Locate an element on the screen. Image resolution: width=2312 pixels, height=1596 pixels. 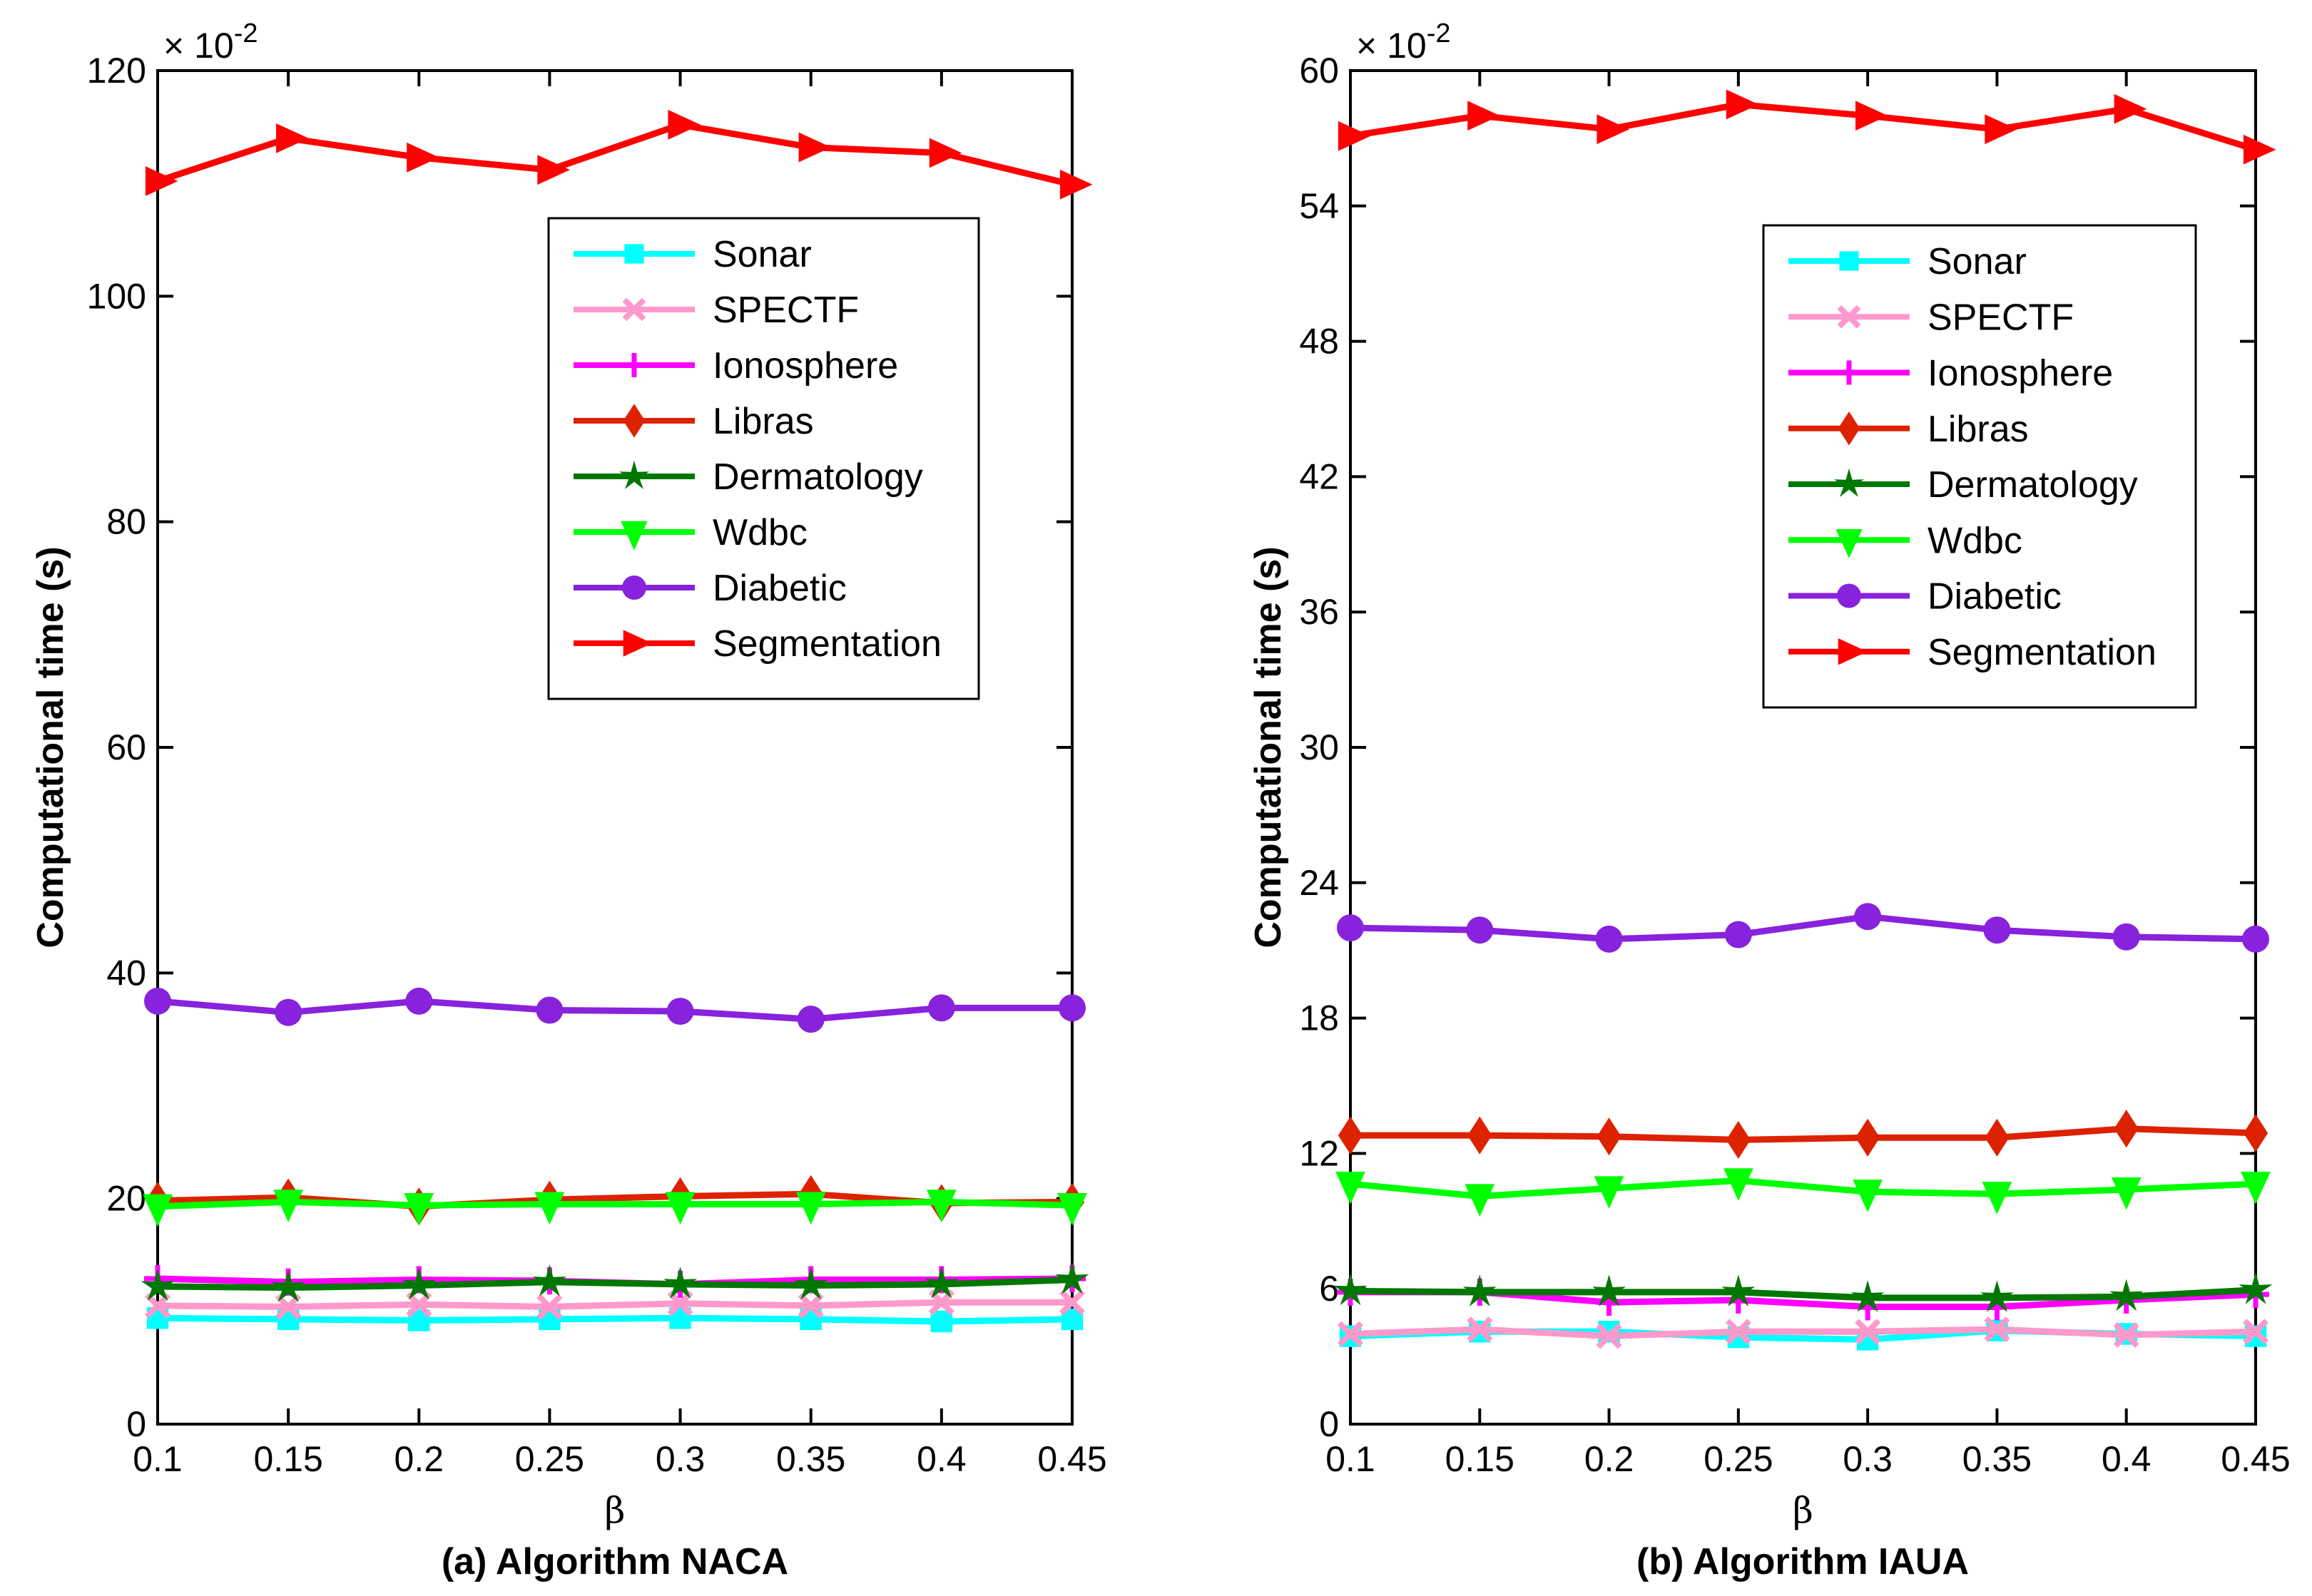
y-multiplier-exponent: -2 is located at coordinates (246, 33).